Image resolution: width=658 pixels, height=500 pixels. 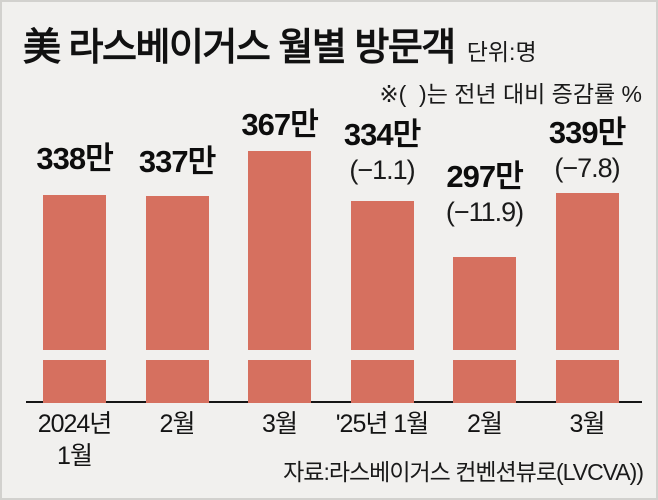 What do you see at coordinates (484, 177) in the screenshot?
I see `bar-value-label: 297만` at bounding box center [484, 177].